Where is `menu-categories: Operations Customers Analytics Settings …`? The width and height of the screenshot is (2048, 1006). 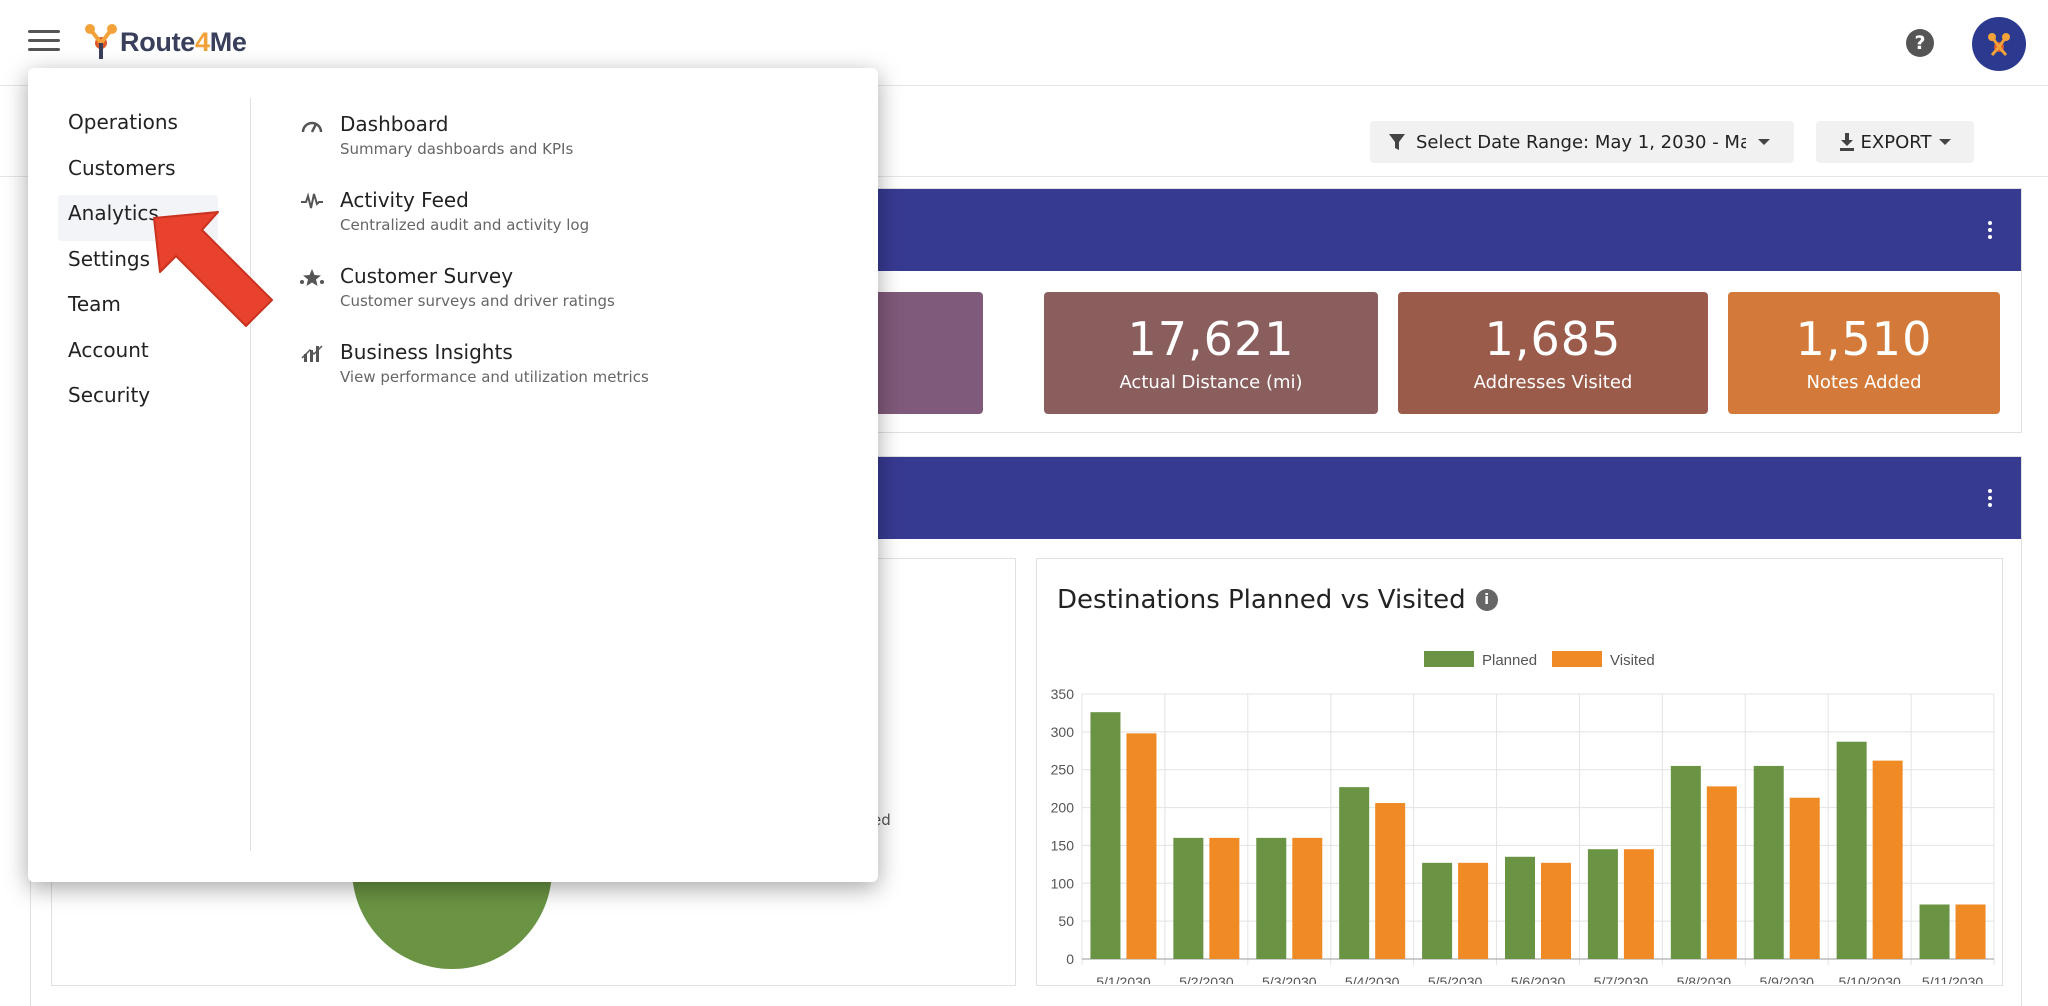
menu-categories: Operations Customers Analytics Settings … is located at coordinates (138, 263).